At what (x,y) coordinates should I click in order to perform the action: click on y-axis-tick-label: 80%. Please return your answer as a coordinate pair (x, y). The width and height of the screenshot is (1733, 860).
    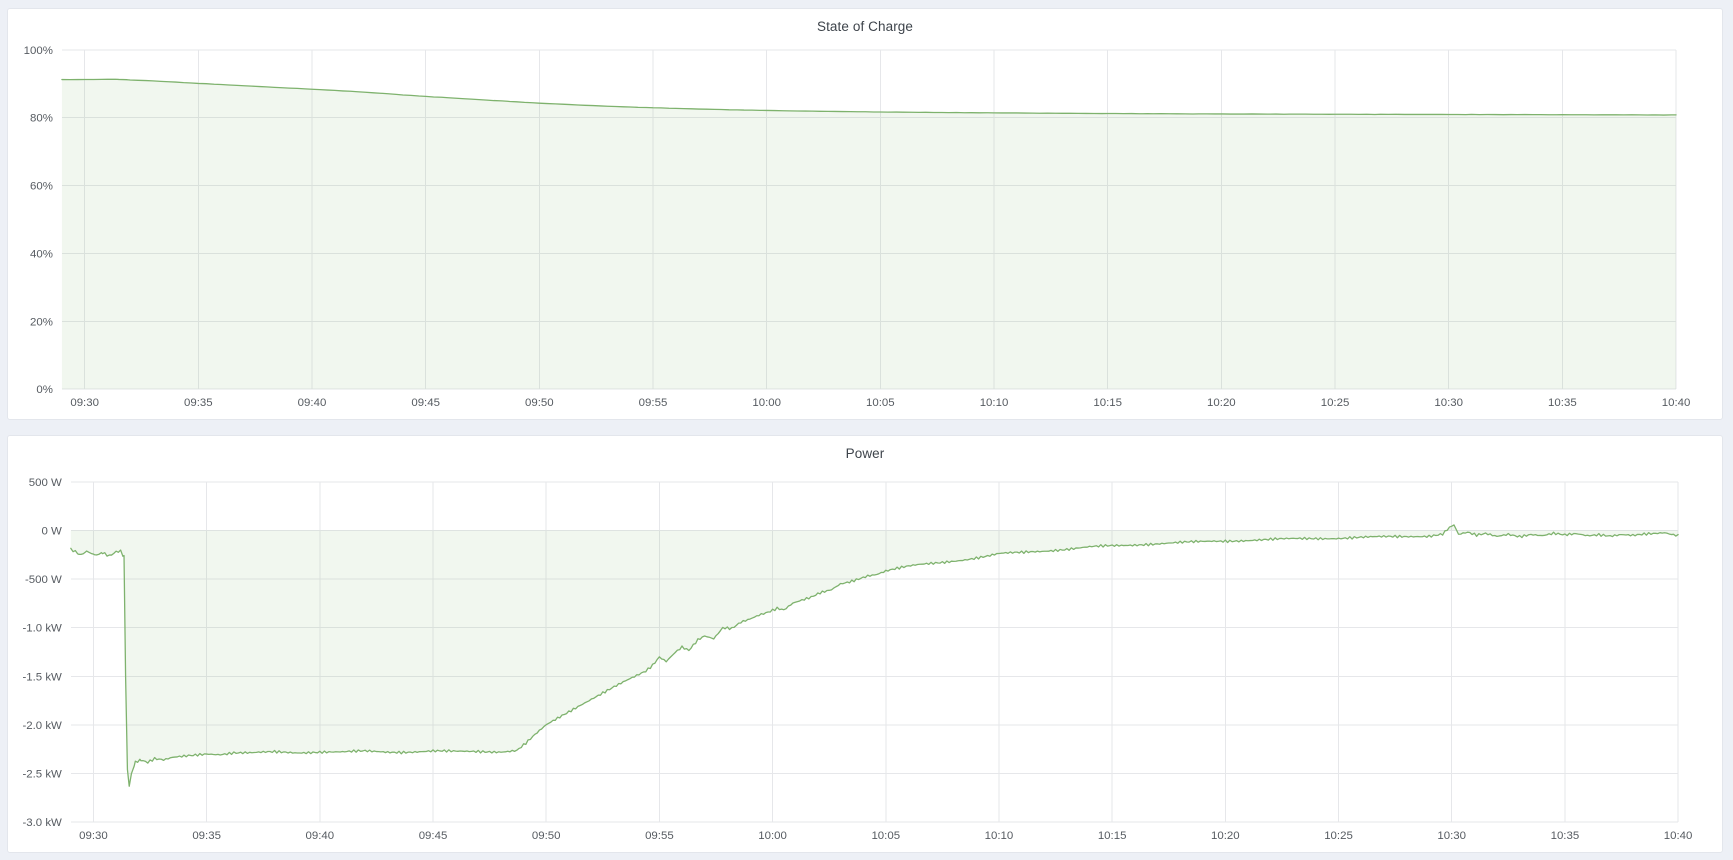
    Looking at the image, I should click on (41, 119).